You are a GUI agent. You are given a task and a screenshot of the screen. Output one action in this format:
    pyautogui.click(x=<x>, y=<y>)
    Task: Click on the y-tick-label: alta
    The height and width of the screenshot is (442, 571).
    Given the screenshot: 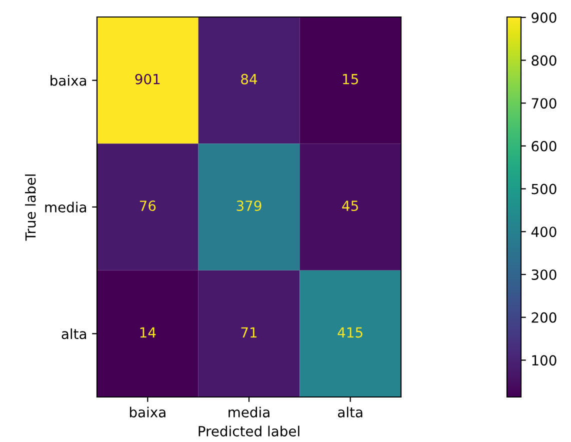 What is the action you would take?
    pyautogui.click(x=74, y=334)
    